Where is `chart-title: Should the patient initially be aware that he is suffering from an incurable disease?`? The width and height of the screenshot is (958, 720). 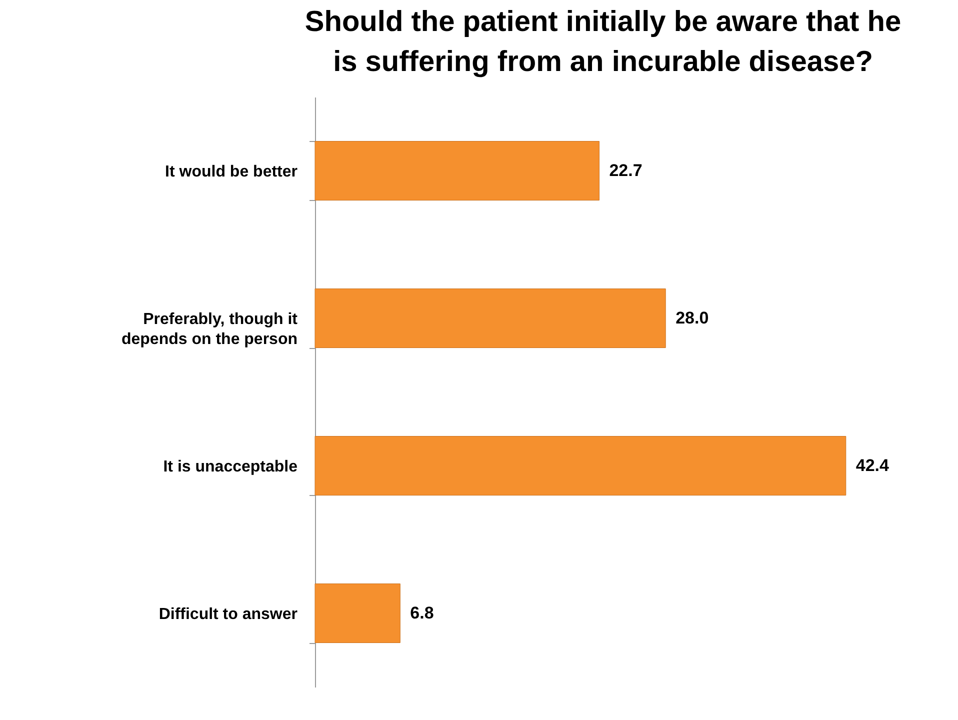 chart-title: Should the patient initially be aware that he is suffering from an incurable disease? is located at coordinates (603, 42).